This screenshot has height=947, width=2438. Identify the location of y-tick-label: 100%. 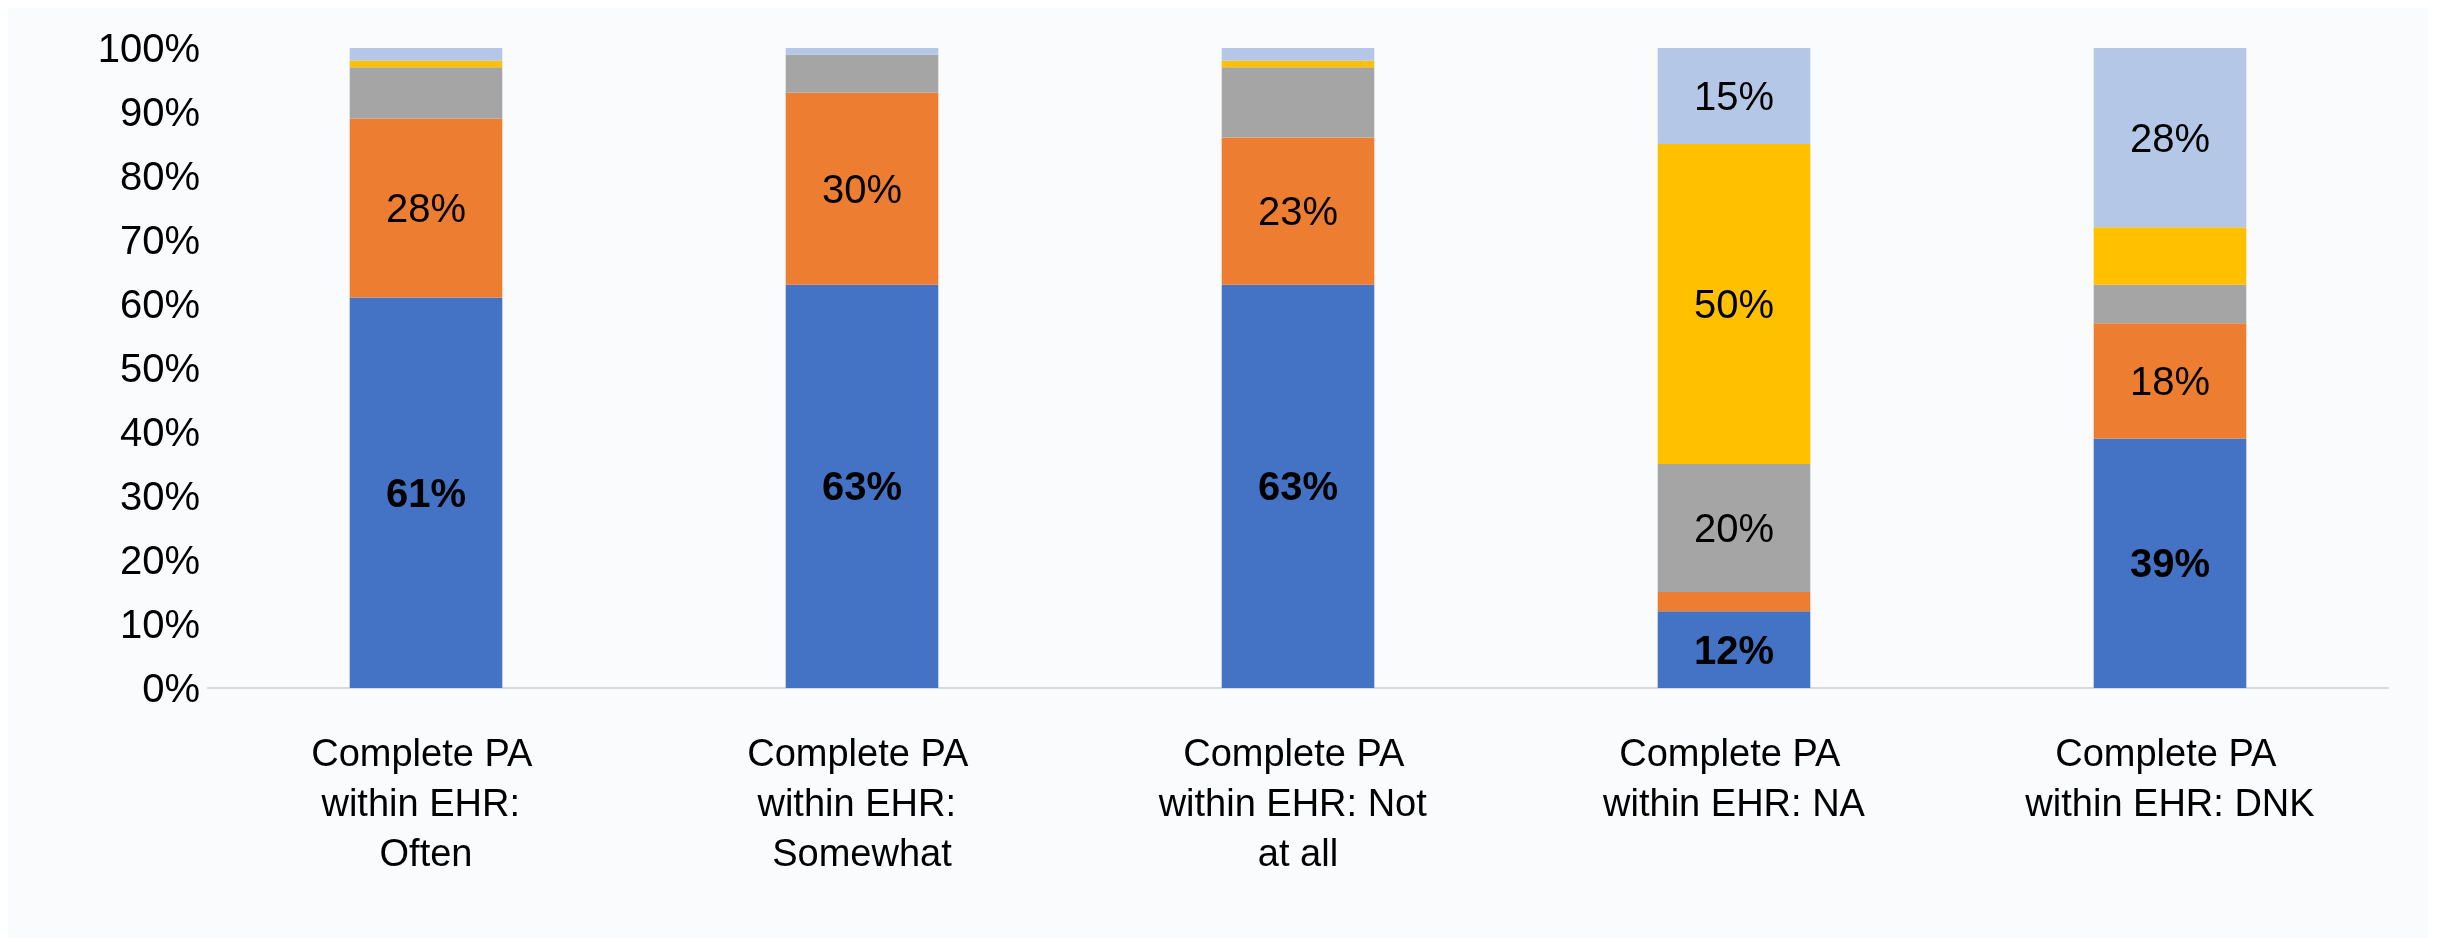
(148, 48).